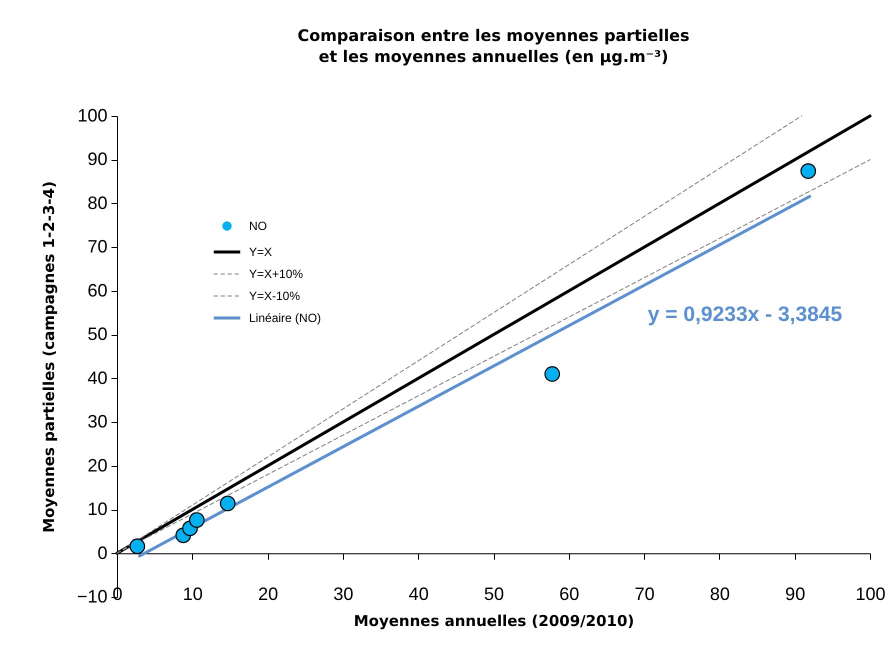 The width and height of the screenshot is (894, 647). I want to click on x-tick-label: 20, so click(268, 594).